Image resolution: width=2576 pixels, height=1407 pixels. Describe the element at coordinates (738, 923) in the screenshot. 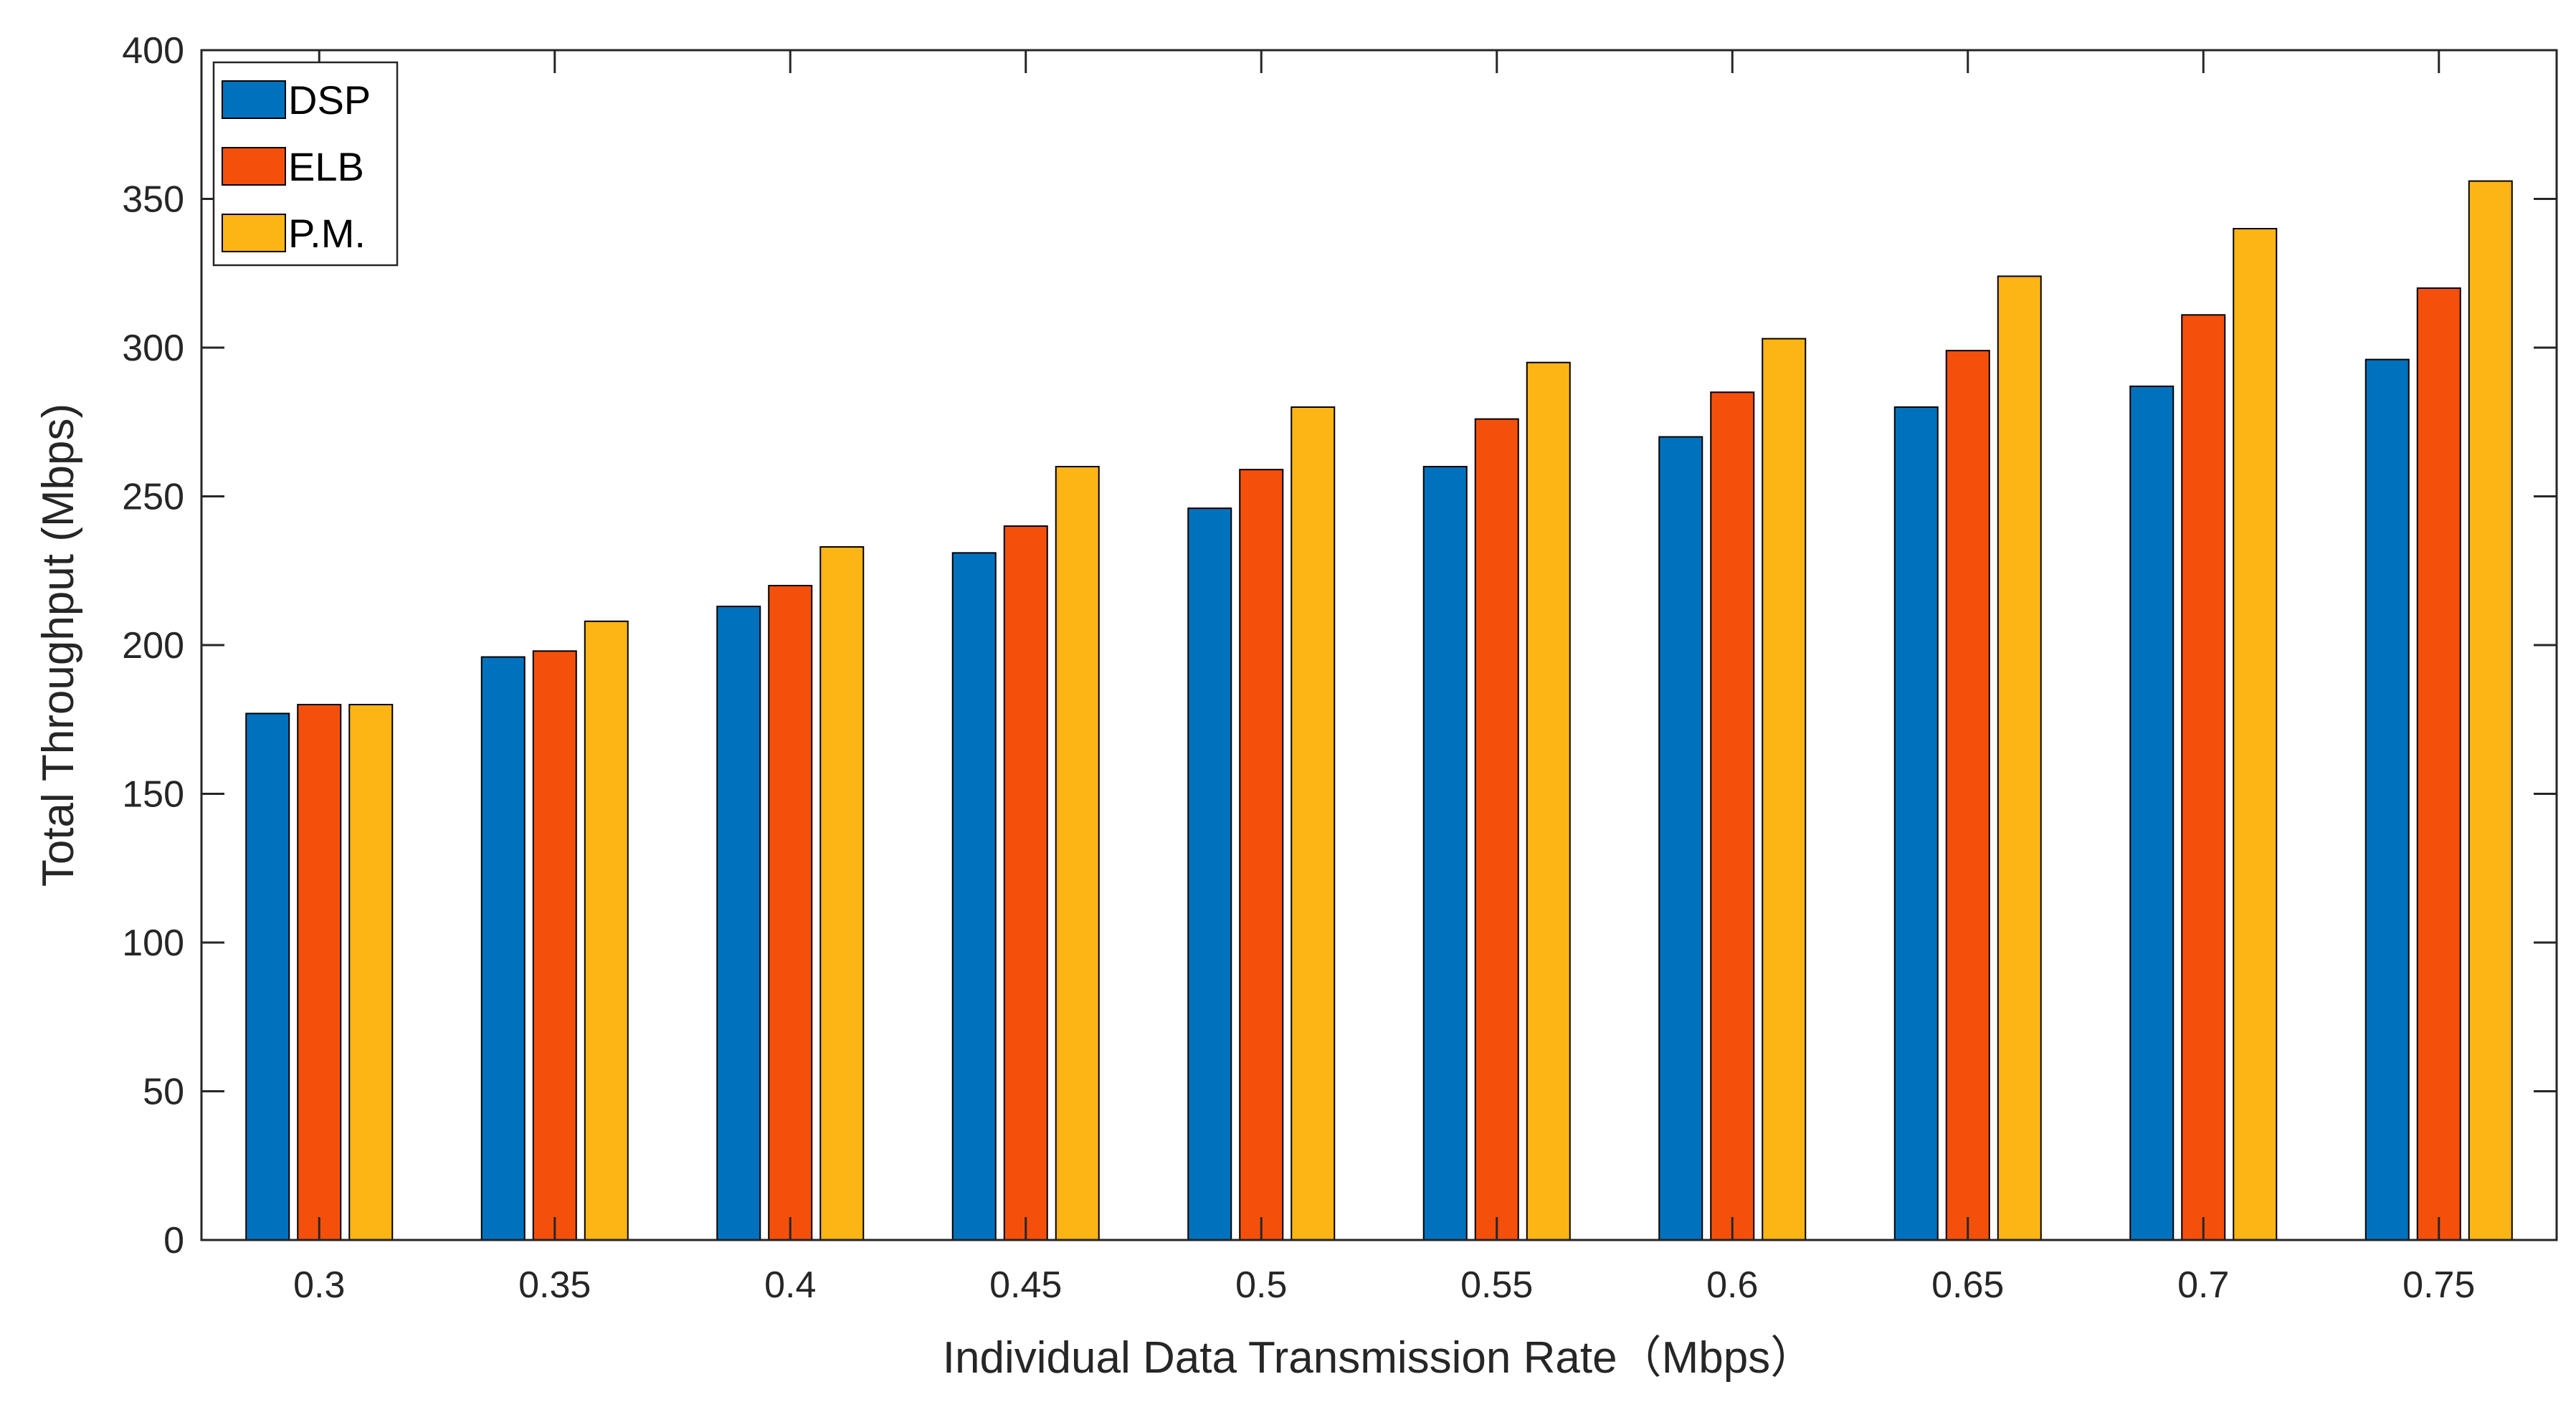

I see `bar-dsp-0.4` at that location.